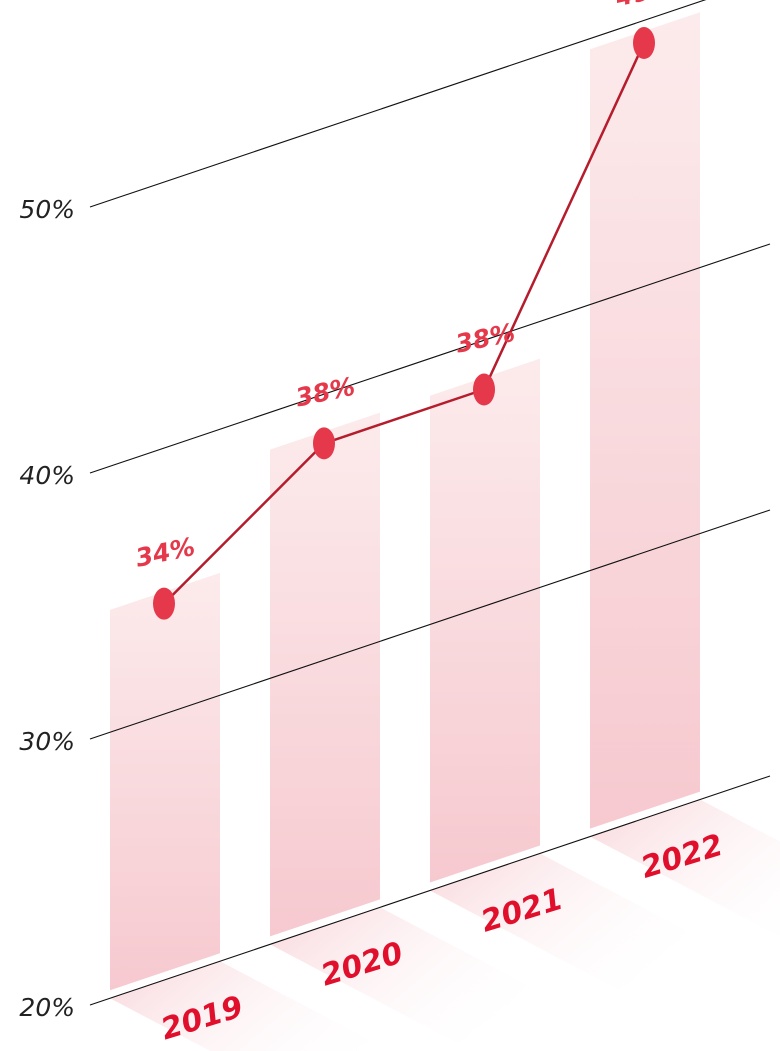  Describe the element at coordinates (47, 608) in the screenshot. I see `y-axis-ticks: 20% 30% 40% 50%` at that location.